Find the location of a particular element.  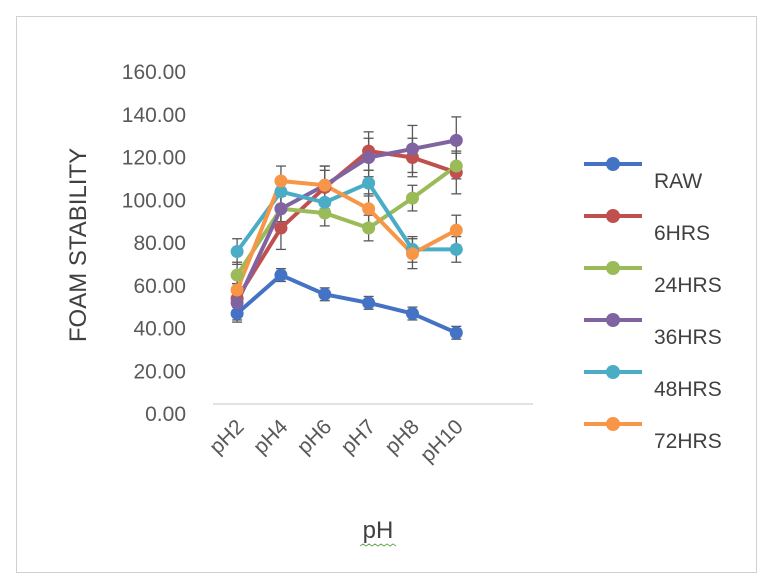

series-lines is located at coordinates (347, 236).